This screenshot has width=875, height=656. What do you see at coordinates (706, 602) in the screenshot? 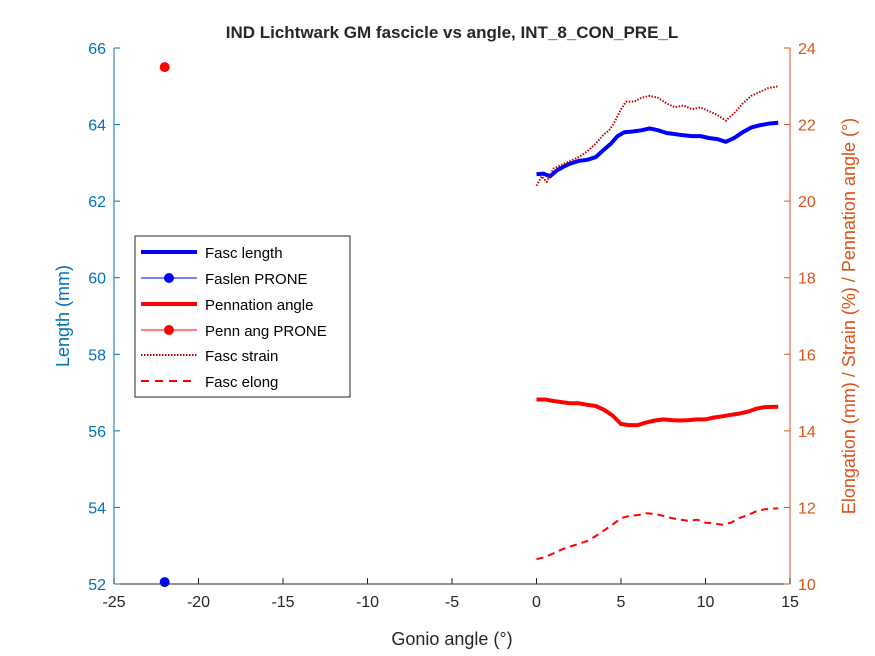
I see `x-tick-label: 10` at bounding box center [706, 602].